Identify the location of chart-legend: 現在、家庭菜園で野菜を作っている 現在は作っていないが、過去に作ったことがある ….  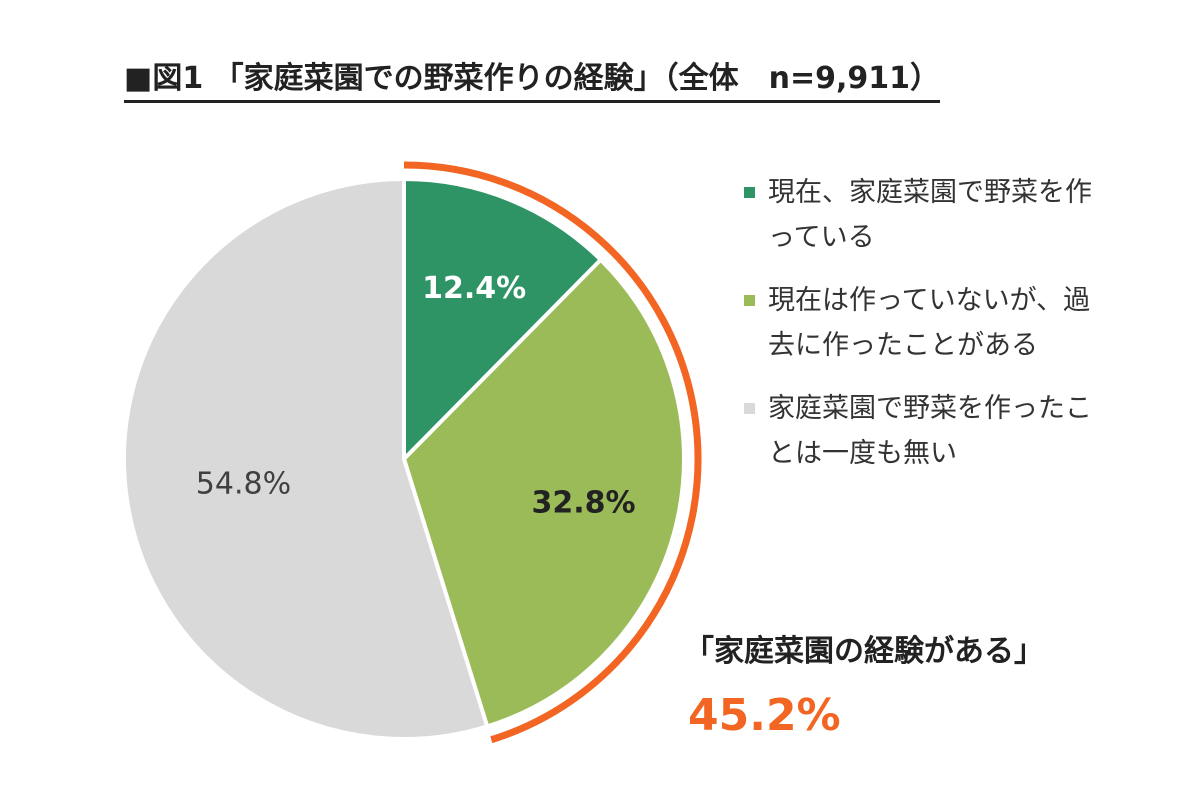
(954, 332).